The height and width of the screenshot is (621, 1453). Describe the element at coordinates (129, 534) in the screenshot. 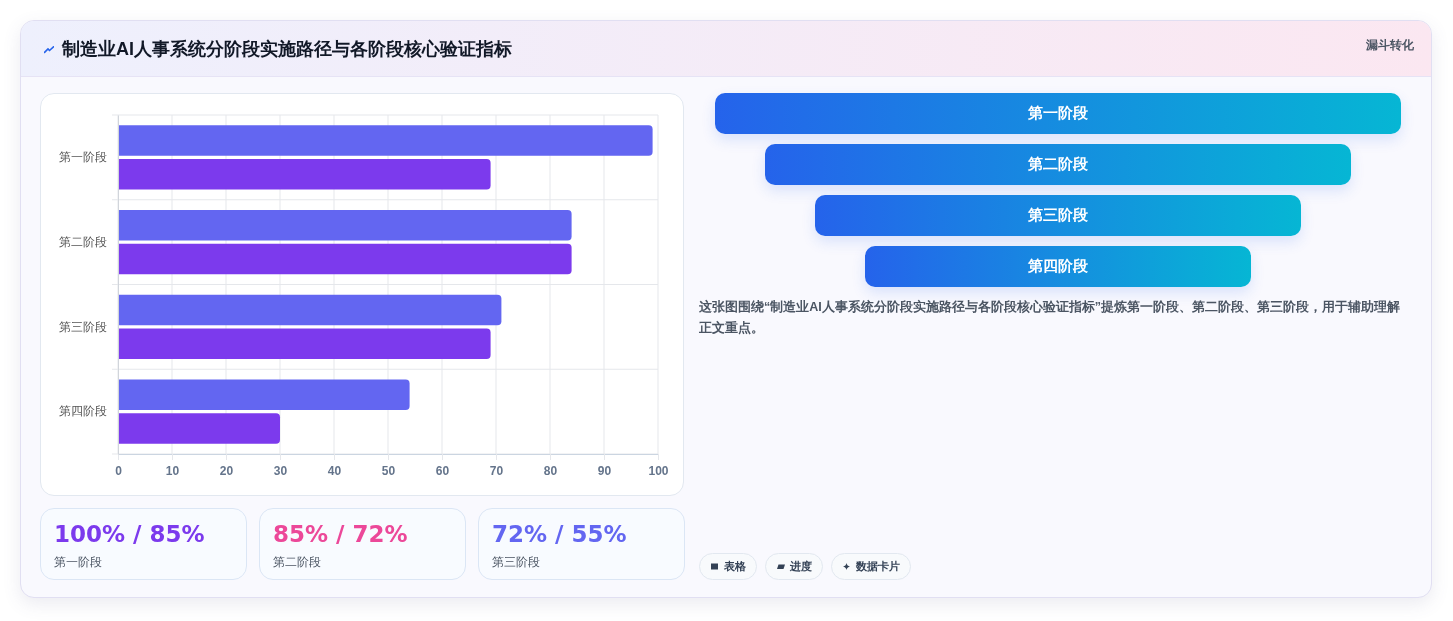

I see `text: 100% / 85%` at that location.